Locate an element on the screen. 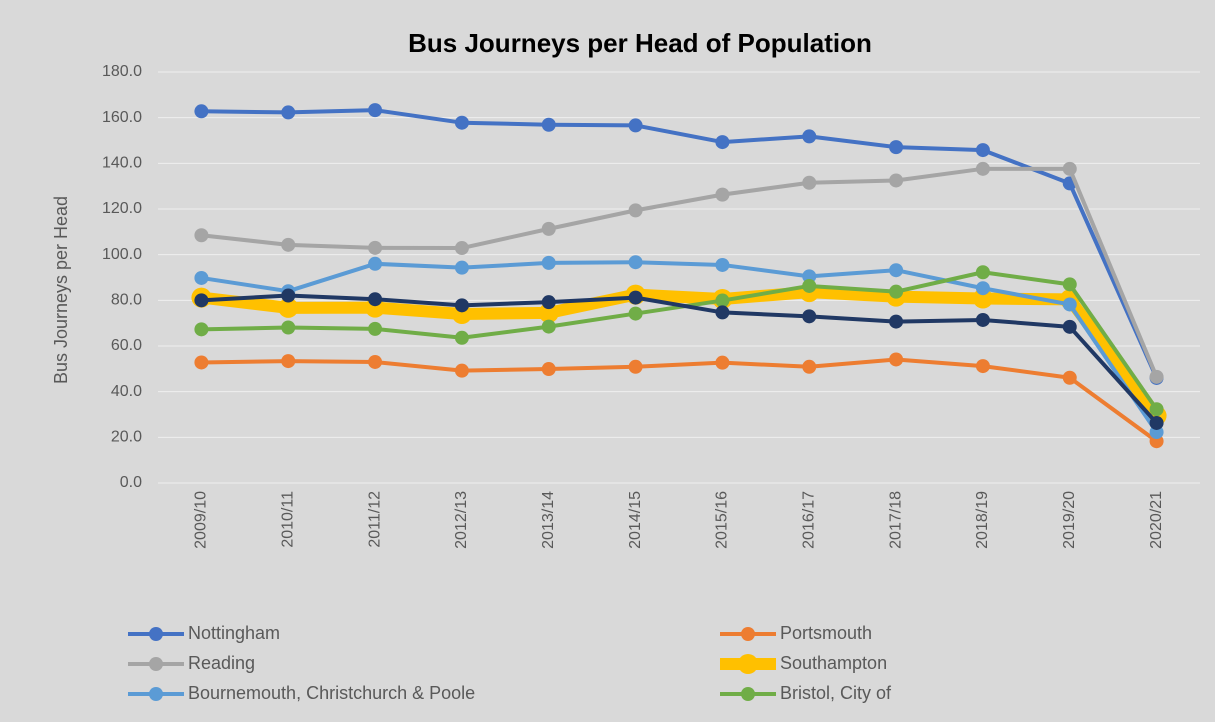 The height and width of the screenshot is (722, 1215). y-tick-label: 80.0 is located at coordinates (126, 300).